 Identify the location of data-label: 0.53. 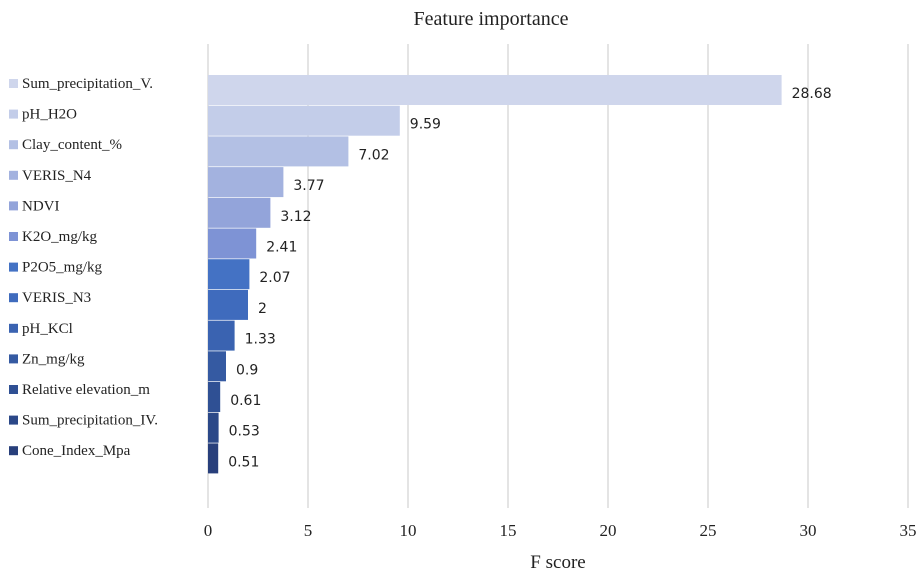
(244, 432).